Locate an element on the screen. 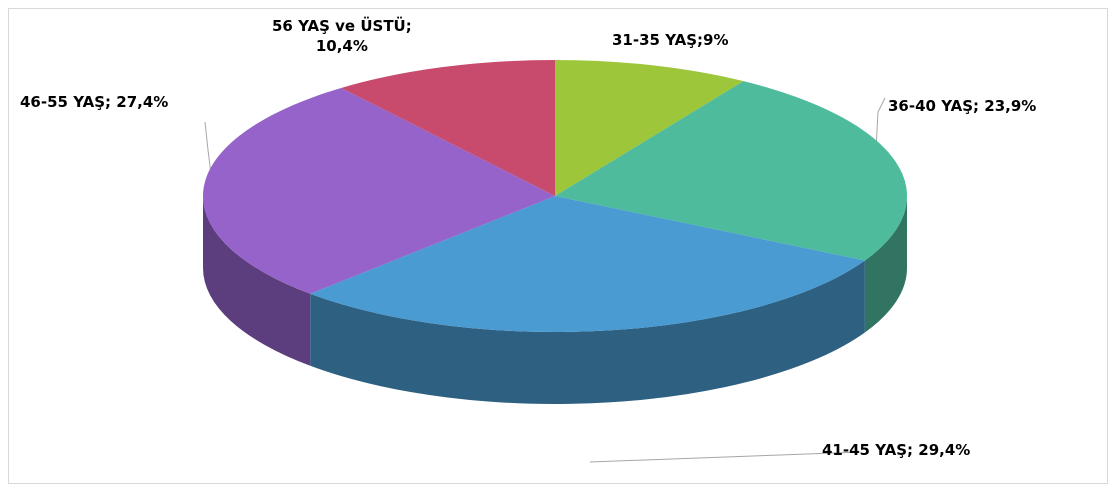  data-label: 46-55 YAŞ; 27,4% is located at coordinates (94, 102).